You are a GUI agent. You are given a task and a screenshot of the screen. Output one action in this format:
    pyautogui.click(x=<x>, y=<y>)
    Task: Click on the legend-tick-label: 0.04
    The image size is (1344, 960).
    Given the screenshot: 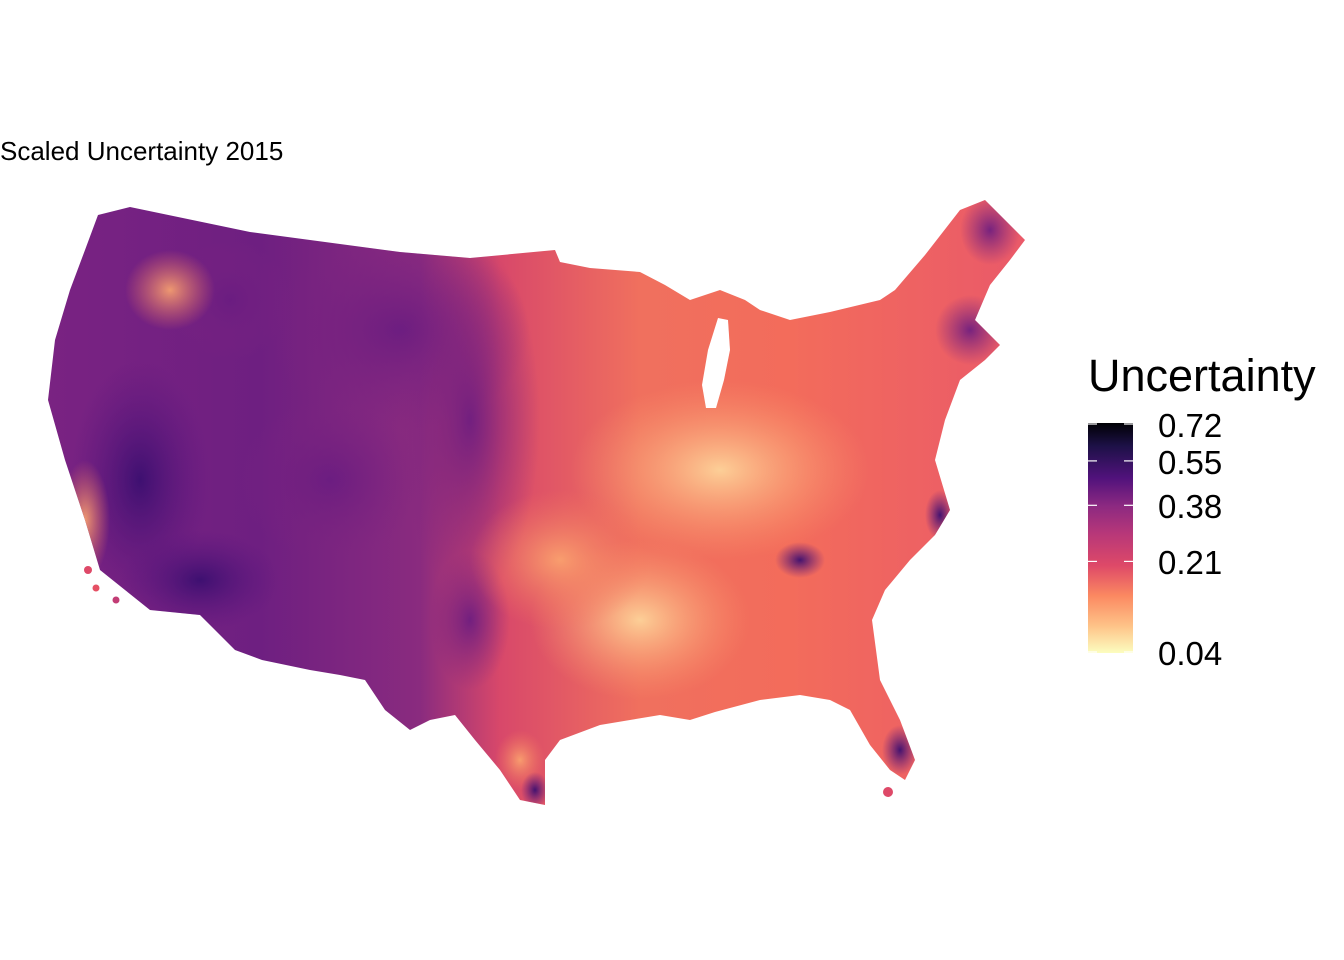 What is the action you would take?
    pyautogui.click(x=1190, y=653)
    